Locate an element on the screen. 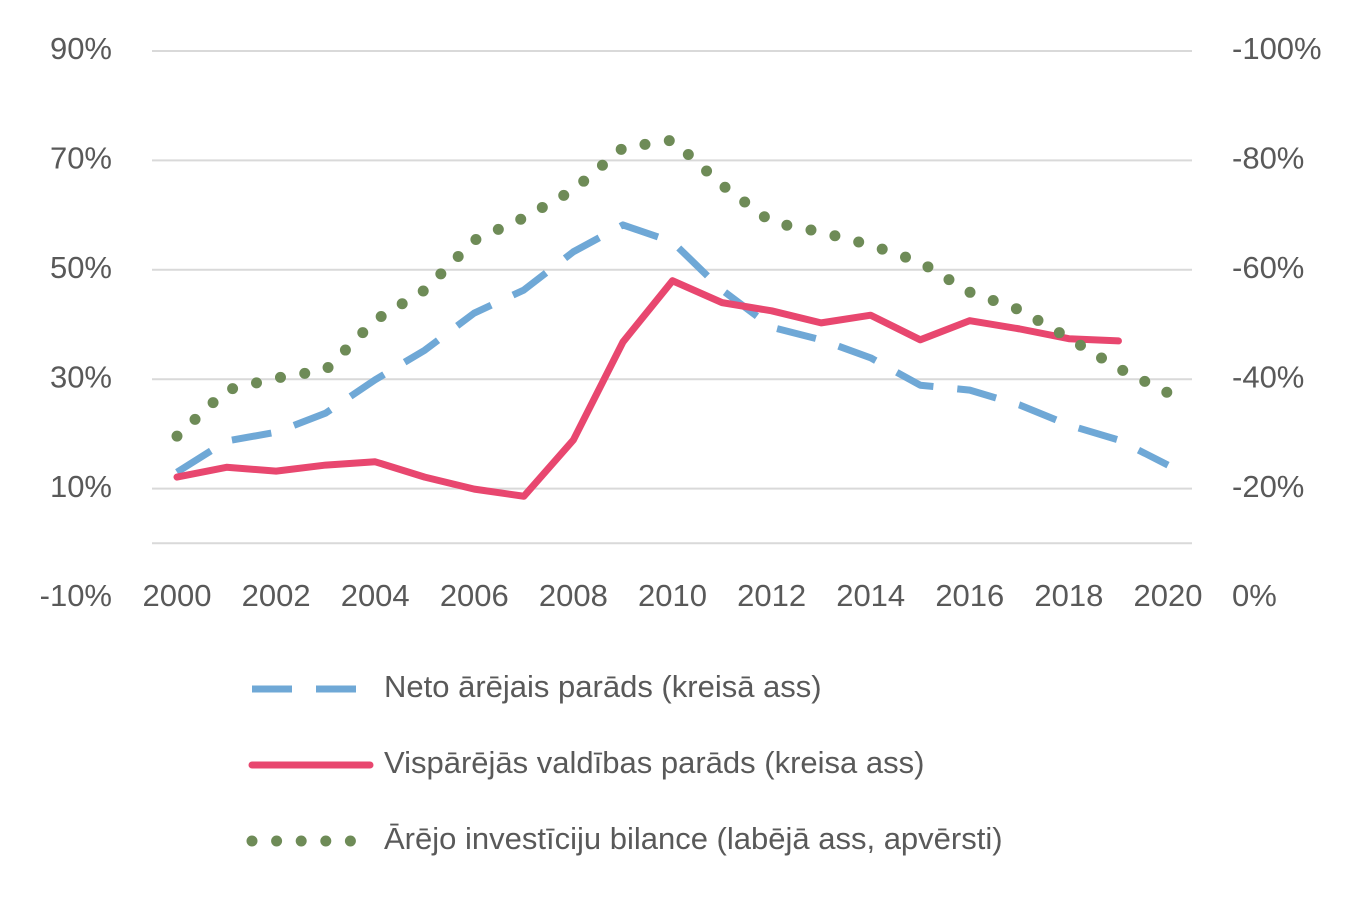 Image resolution: width=1366 pixels, height=902 pixels. y2-tick-label: -60% is located at coordinates (1268, 267).